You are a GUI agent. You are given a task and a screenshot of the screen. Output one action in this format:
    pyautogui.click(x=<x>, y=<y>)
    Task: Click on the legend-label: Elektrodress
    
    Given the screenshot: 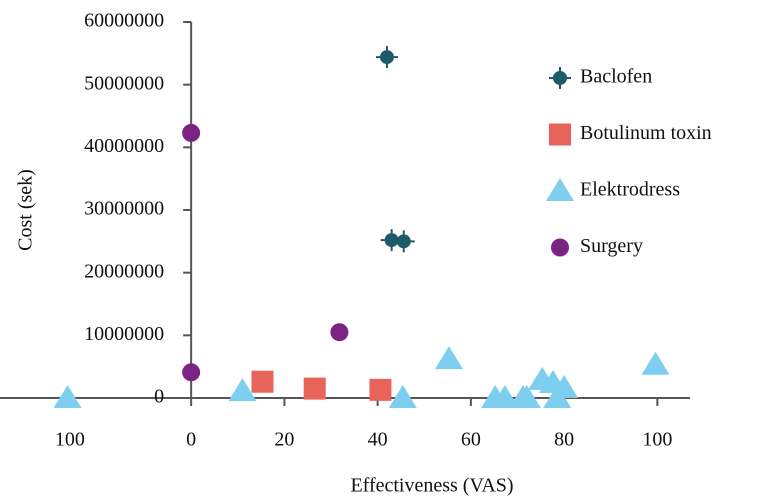 What is the action you would take?
    pyautogui.click(x=630, y=190)
    